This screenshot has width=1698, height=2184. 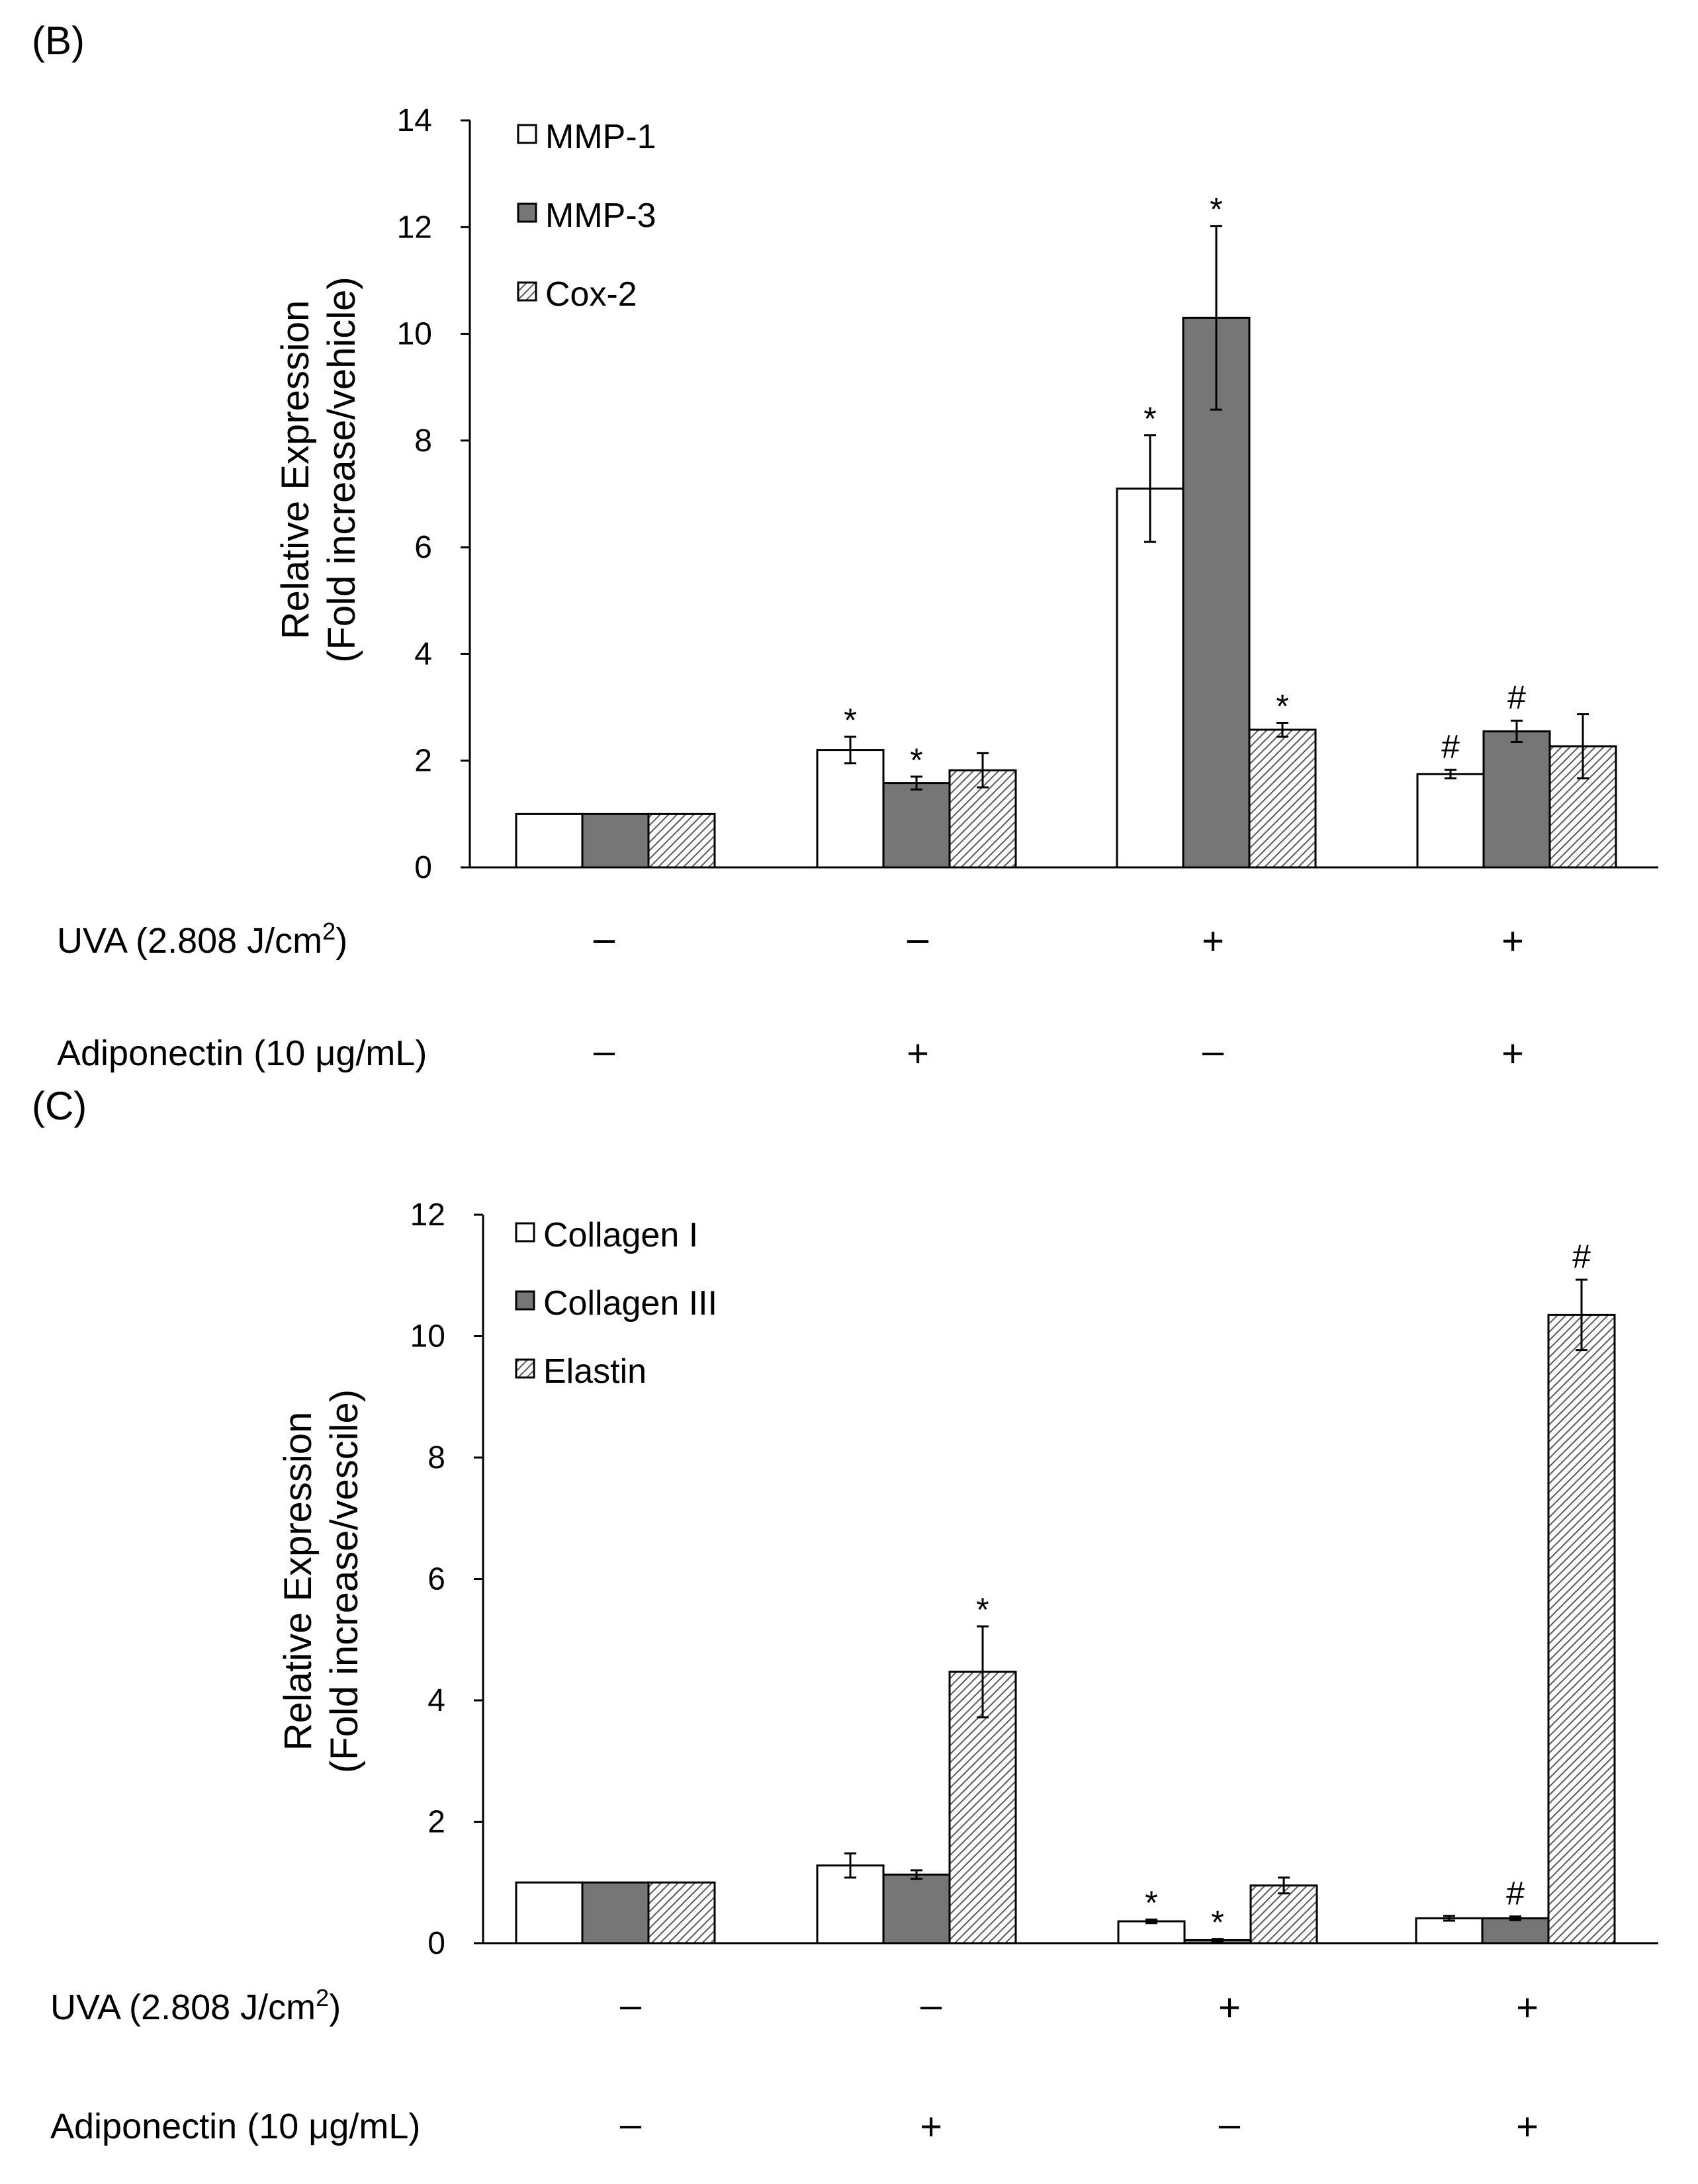 What do you see at coordinates (59, 41) in the screenshot?
I see `panel-label: (B)` at bounding box center [59, 41].